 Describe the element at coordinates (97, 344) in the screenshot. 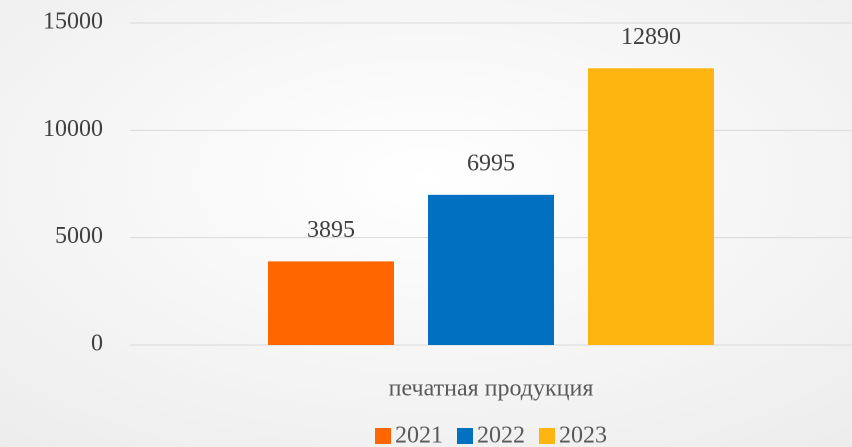

I see `y-tick-label: 0` at that location.